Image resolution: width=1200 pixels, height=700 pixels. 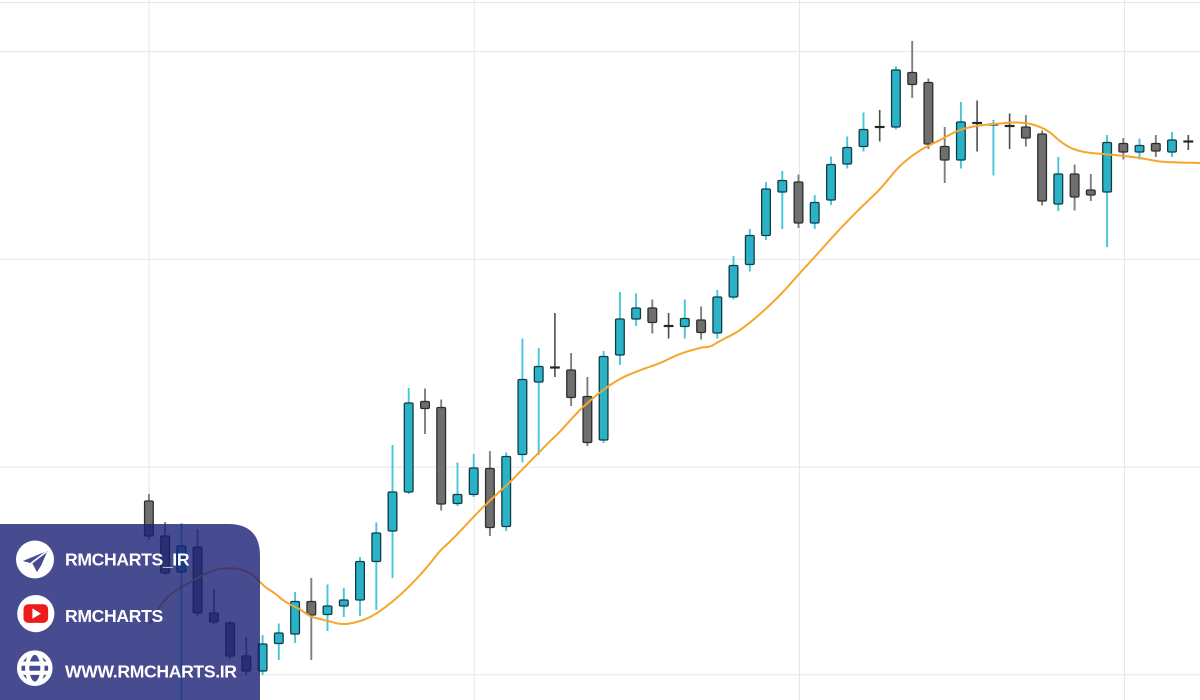 I want to click on svg-text: RMCHARTS_IR, so click(x=127, y=560).